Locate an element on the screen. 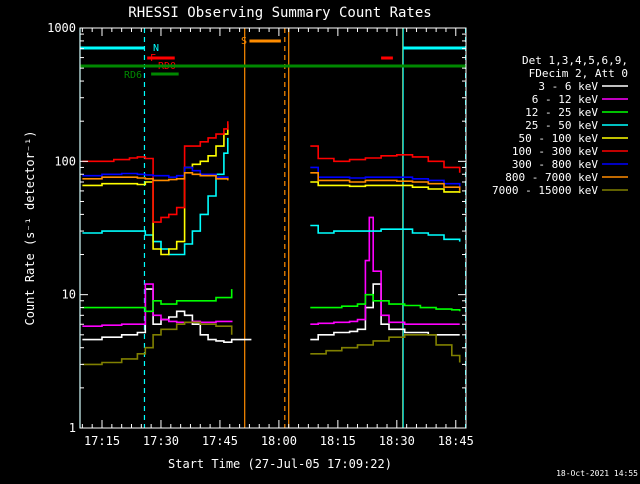  flag-label-F: F is located at coordinates (153, 58).